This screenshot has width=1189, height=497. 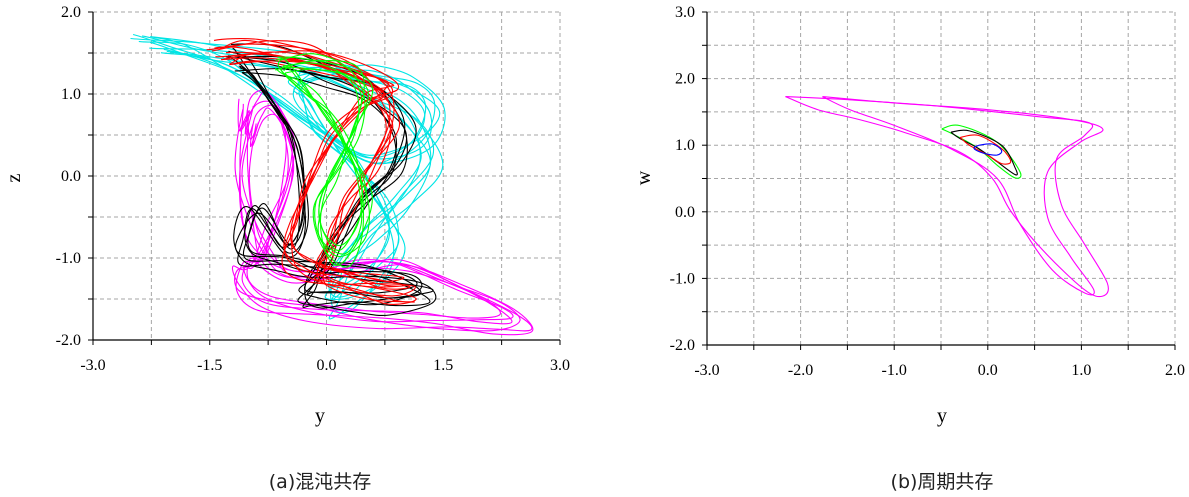 I want to click on figure-caption: (b)周期共存, so click(x=942, y=482).